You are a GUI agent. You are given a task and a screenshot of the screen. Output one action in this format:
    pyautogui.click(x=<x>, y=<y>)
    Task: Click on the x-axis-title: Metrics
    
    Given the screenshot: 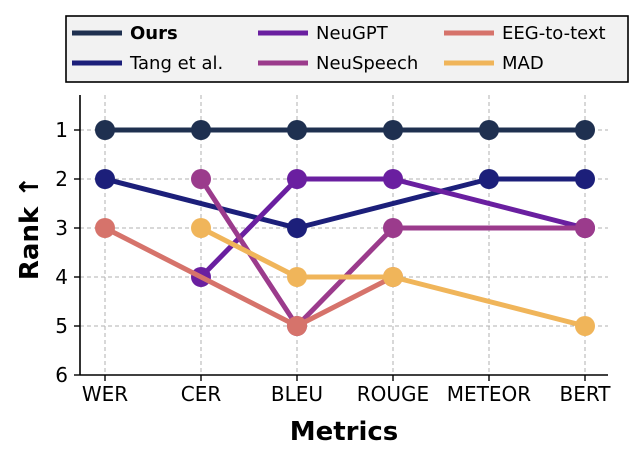 What is the action you would take?
    pyautogui.click(x=344, y=432)
    